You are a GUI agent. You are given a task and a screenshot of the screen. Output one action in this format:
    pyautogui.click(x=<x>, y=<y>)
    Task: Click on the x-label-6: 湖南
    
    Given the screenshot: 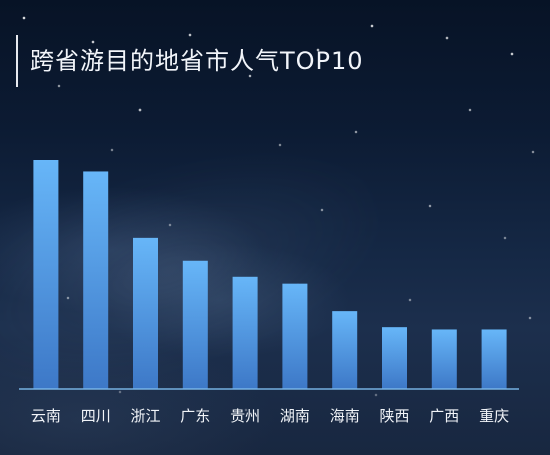 What is the action you would take?
    pyautogui.click(x=295, y=416)
    